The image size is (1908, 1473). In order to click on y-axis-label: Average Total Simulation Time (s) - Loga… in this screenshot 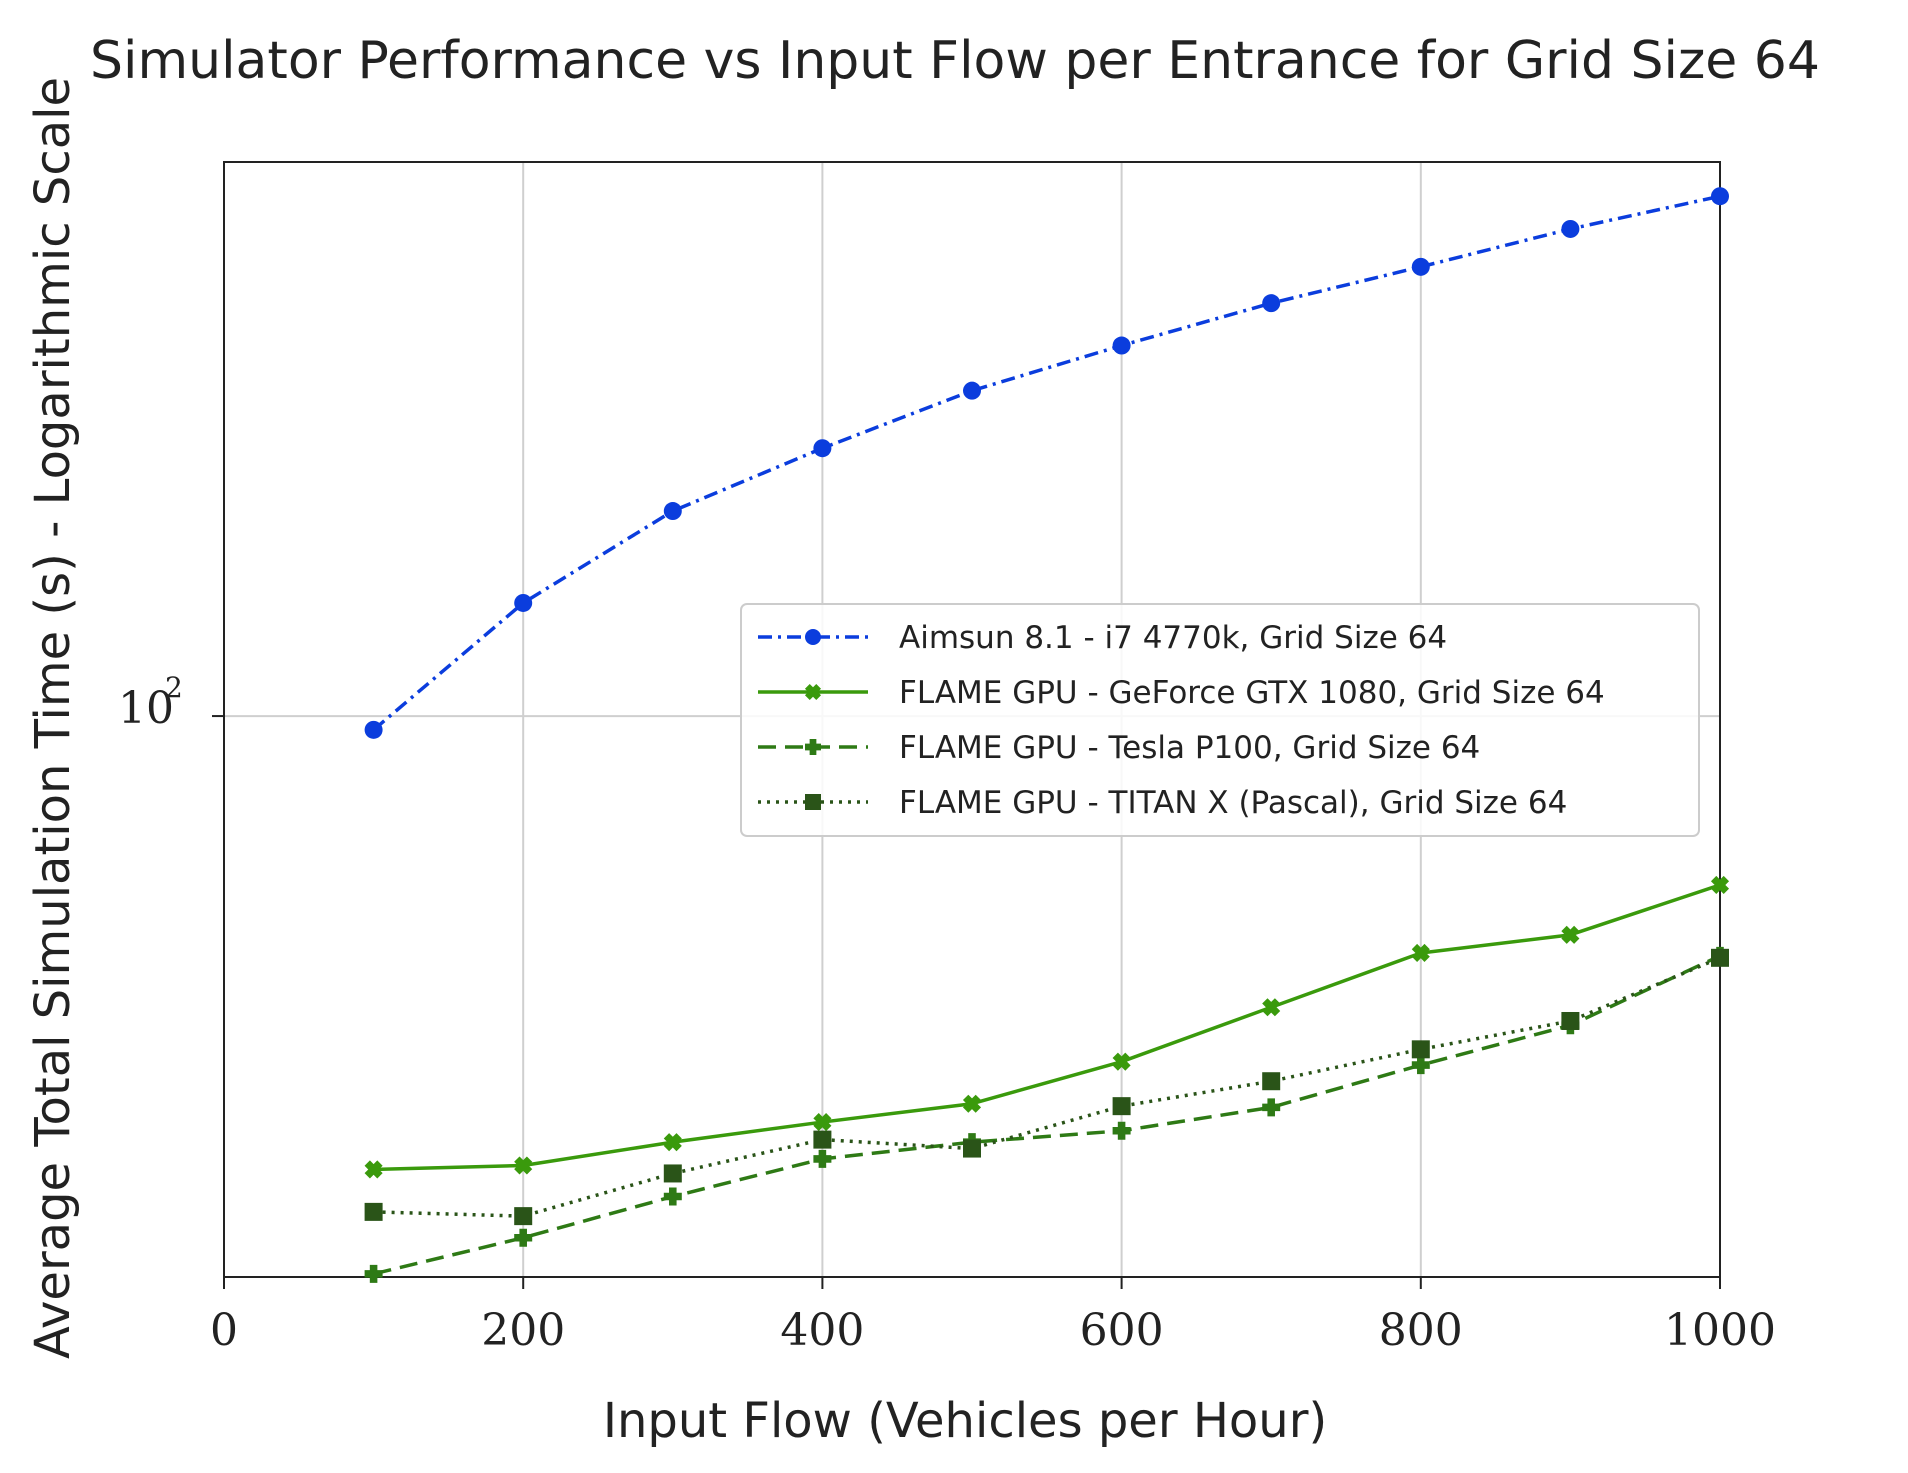, I will do `click(53, 718)`.